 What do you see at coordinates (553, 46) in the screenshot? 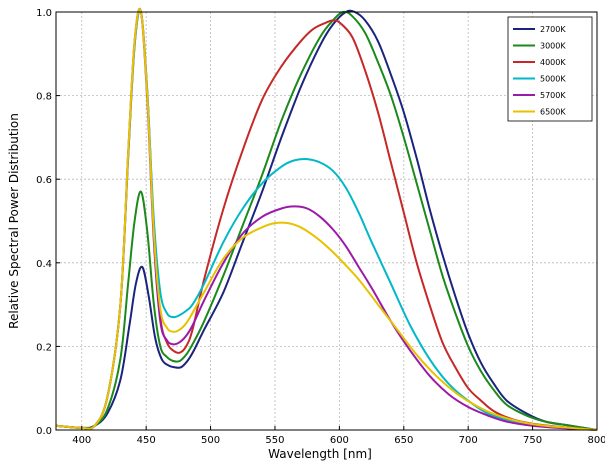
I see `legend-label: 3000K` at bounding box center [553, 46].